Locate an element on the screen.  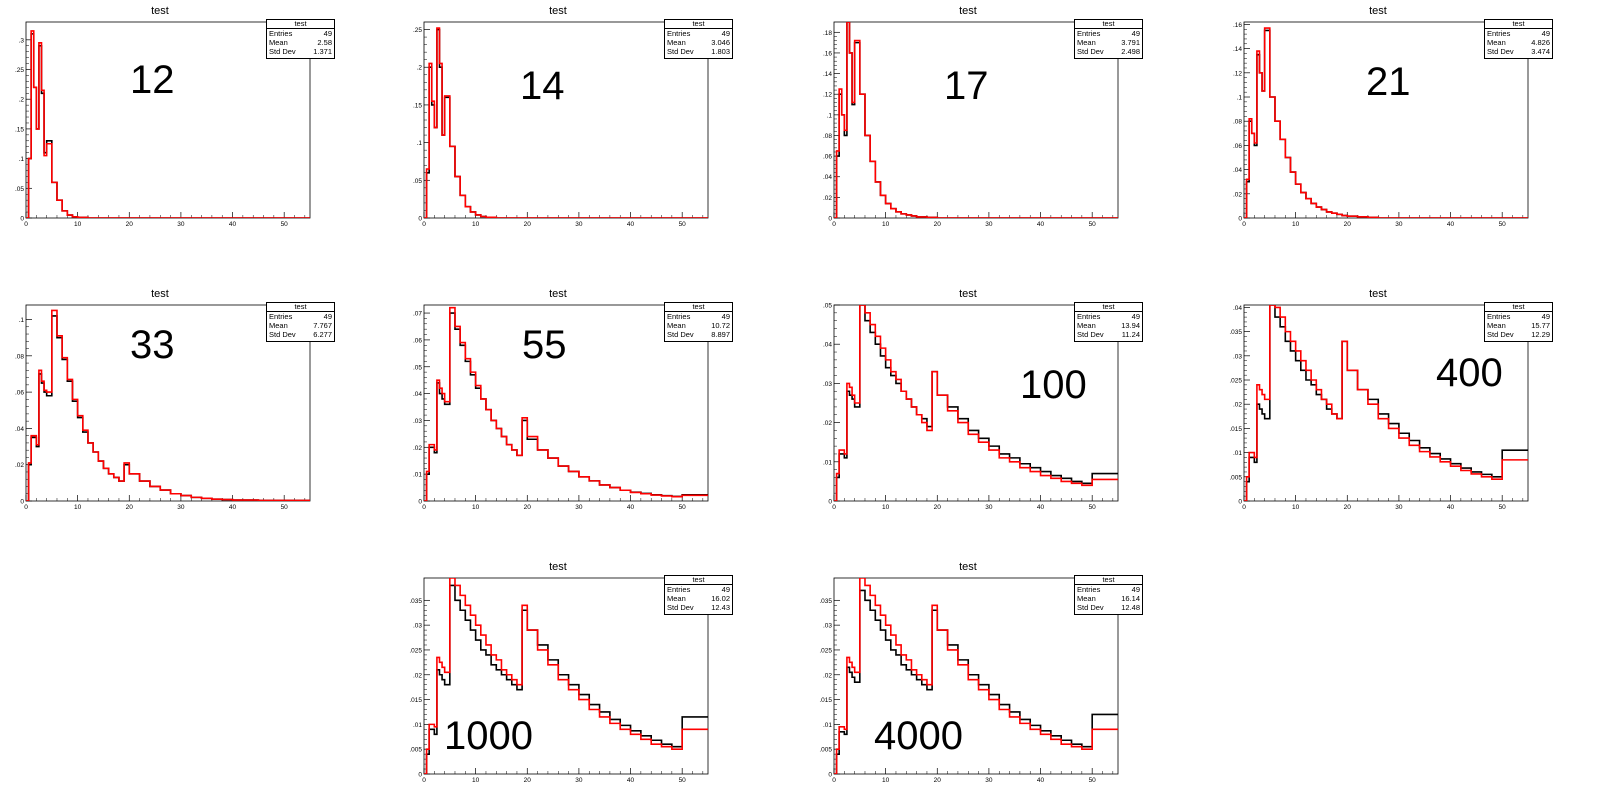
y-tick-label: .08 is located at coordinates (19, 356).